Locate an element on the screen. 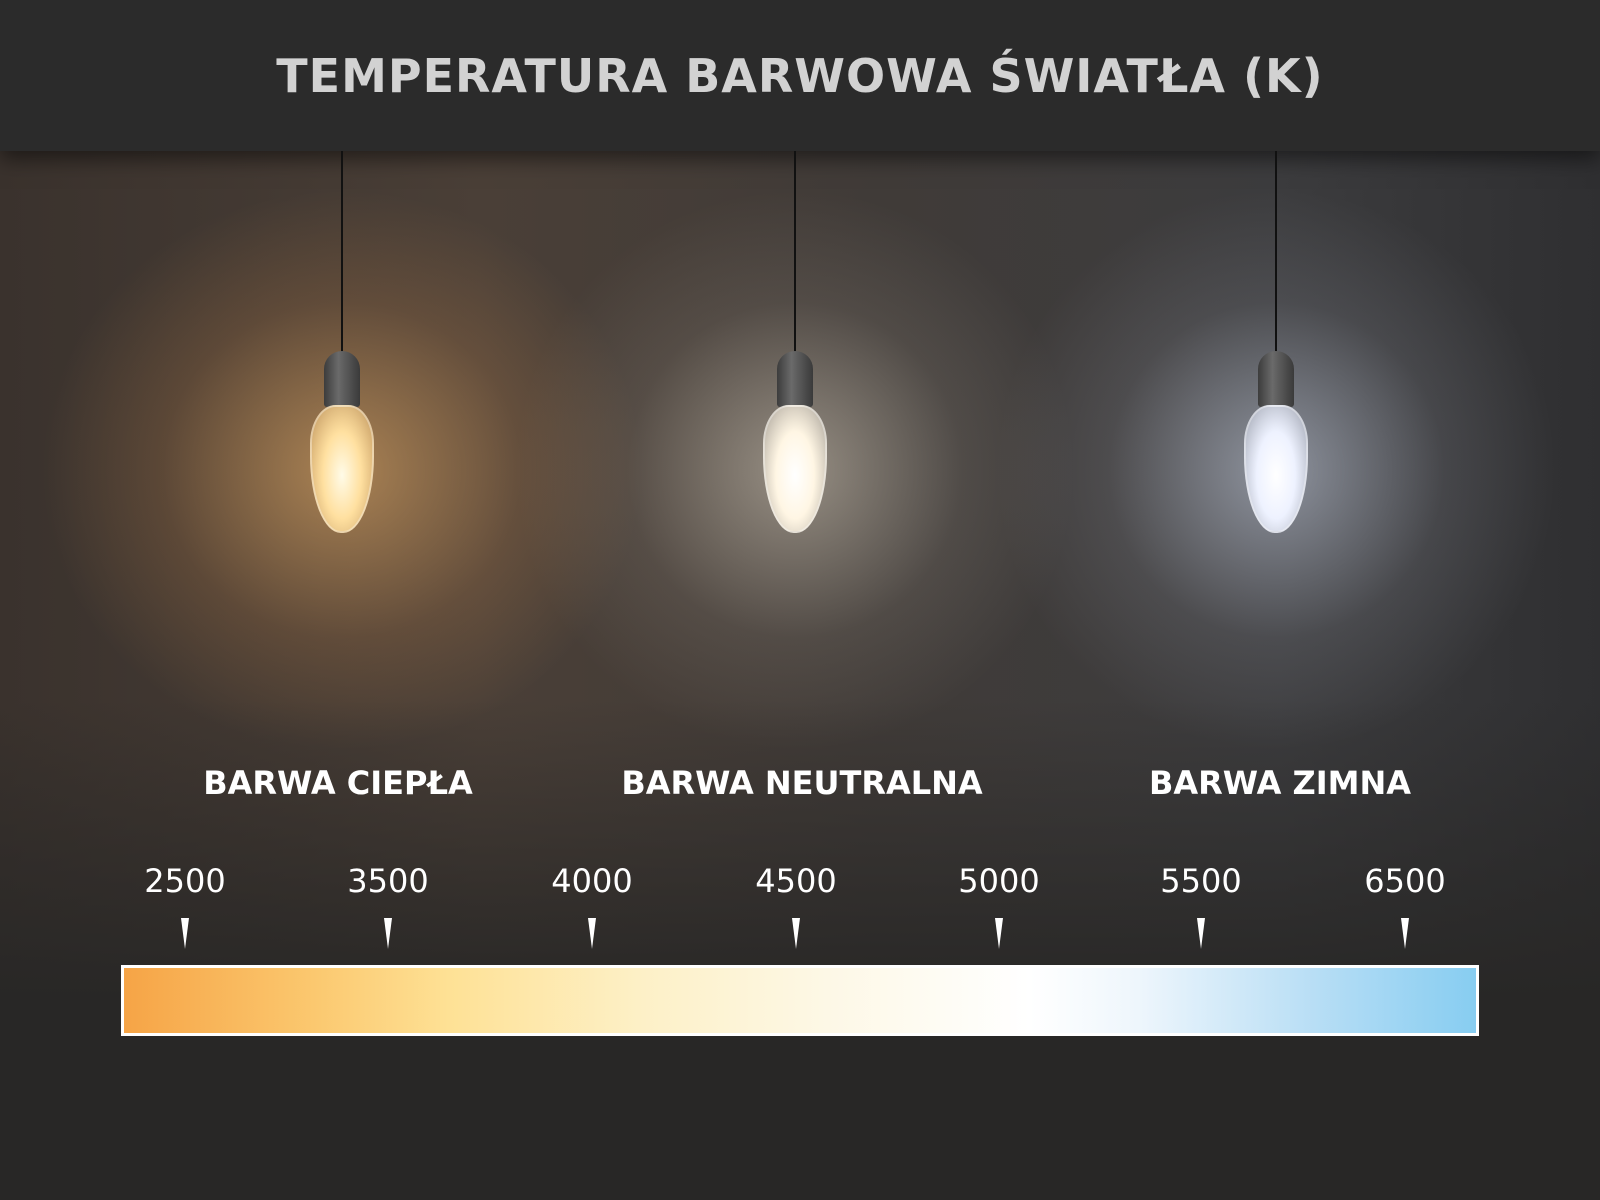 This screenshot has height=1200, width=1600. tick-label: 5000 is located at coordinates (999, 881).